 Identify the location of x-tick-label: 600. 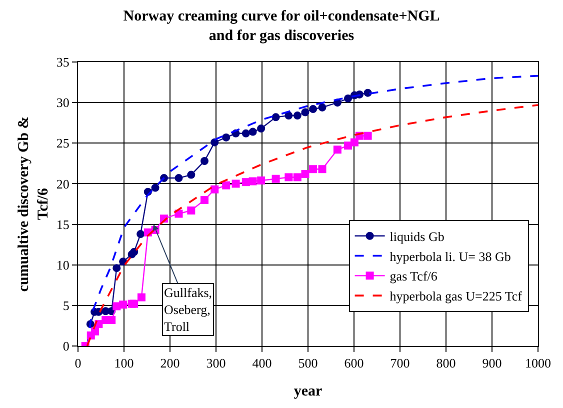
(354, 363).